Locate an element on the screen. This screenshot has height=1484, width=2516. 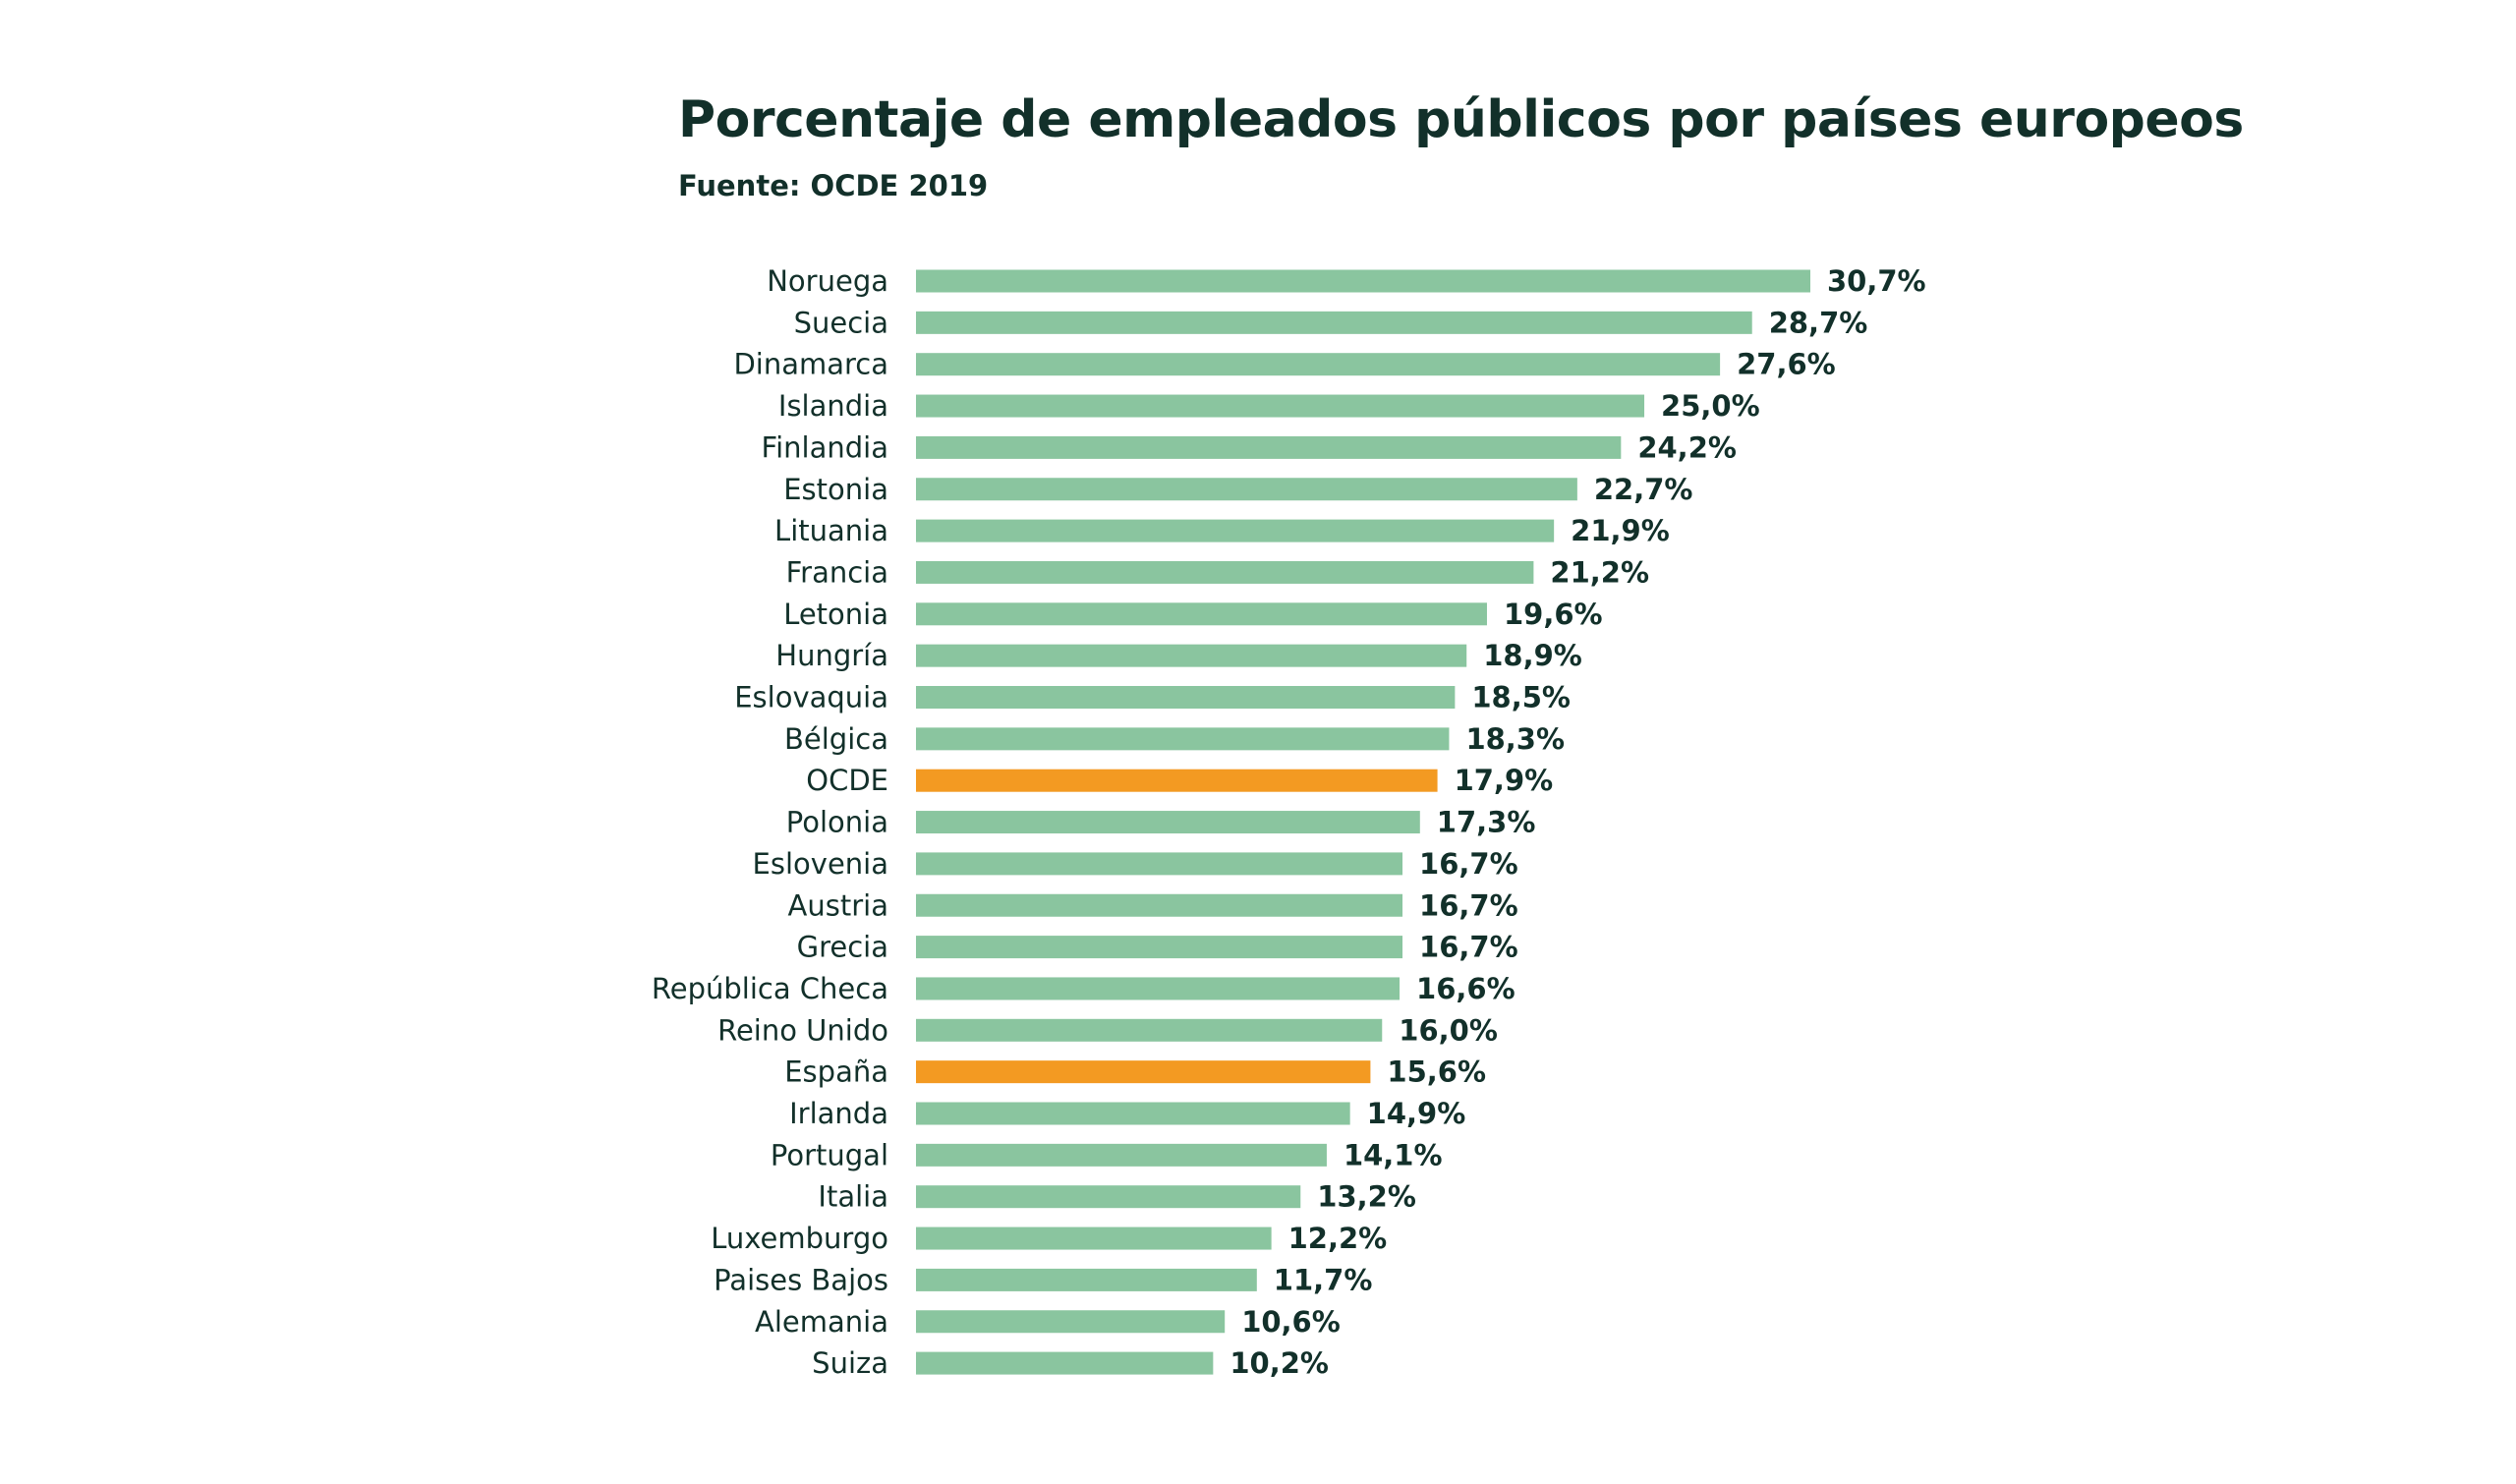
bar-paises-bajos is located at coordinates (1086, 1279).